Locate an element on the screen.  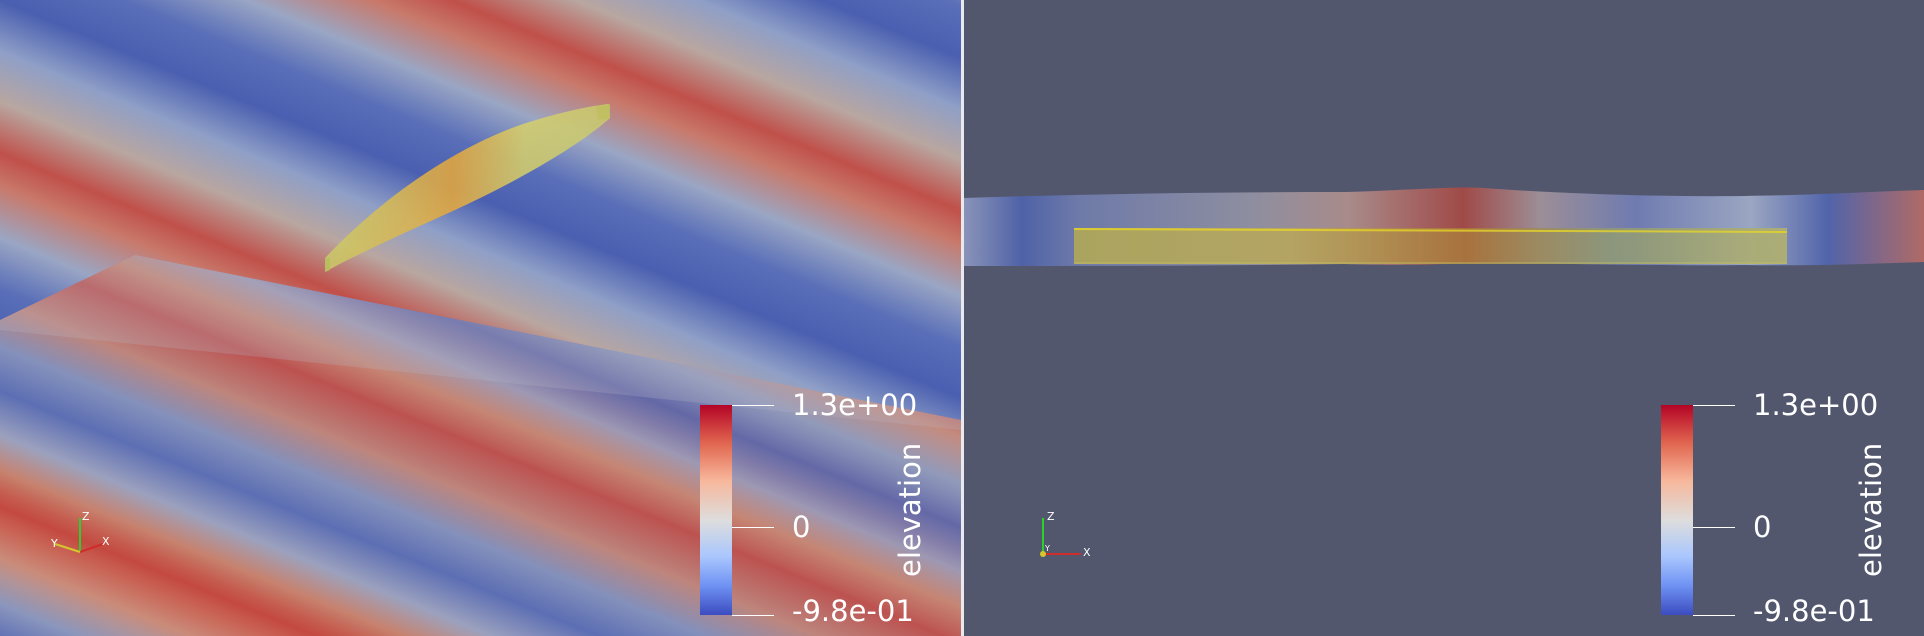
ship-hull-side is located at coordinates (1430, 246).